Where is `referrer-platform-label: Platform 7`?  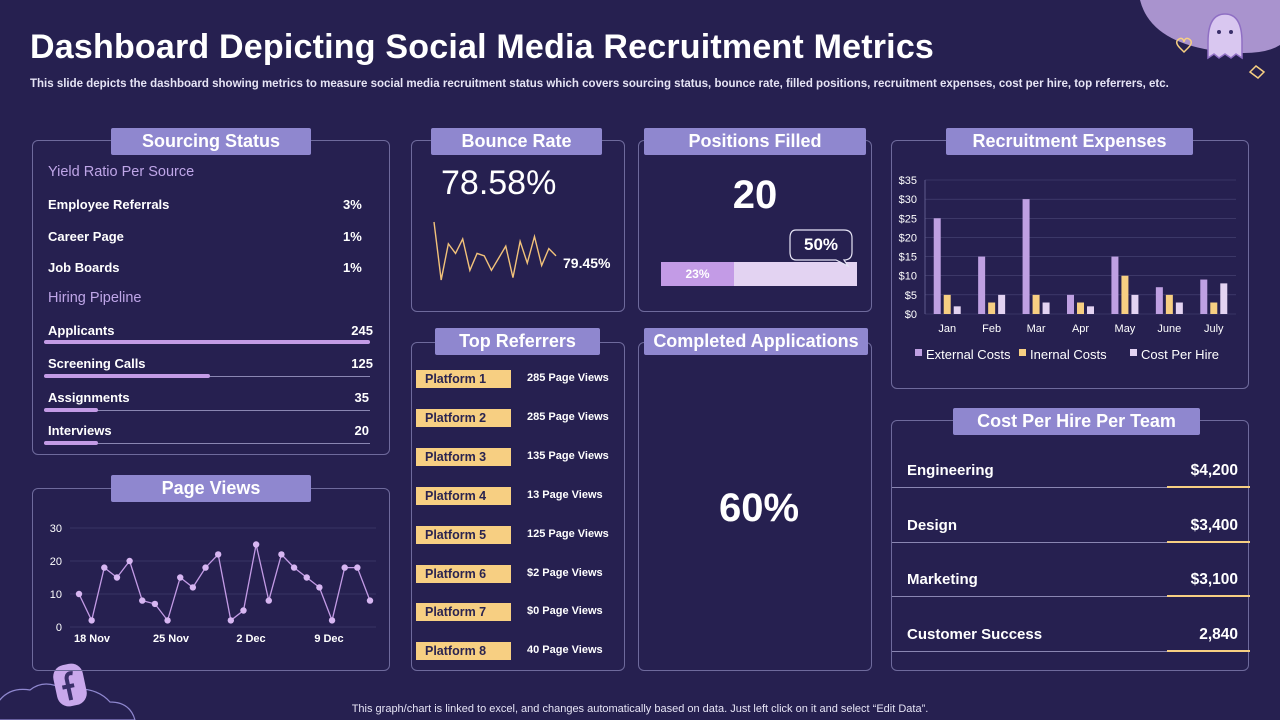
referrer-platform-label: Platform 7 is located at coordinates (463, 612).